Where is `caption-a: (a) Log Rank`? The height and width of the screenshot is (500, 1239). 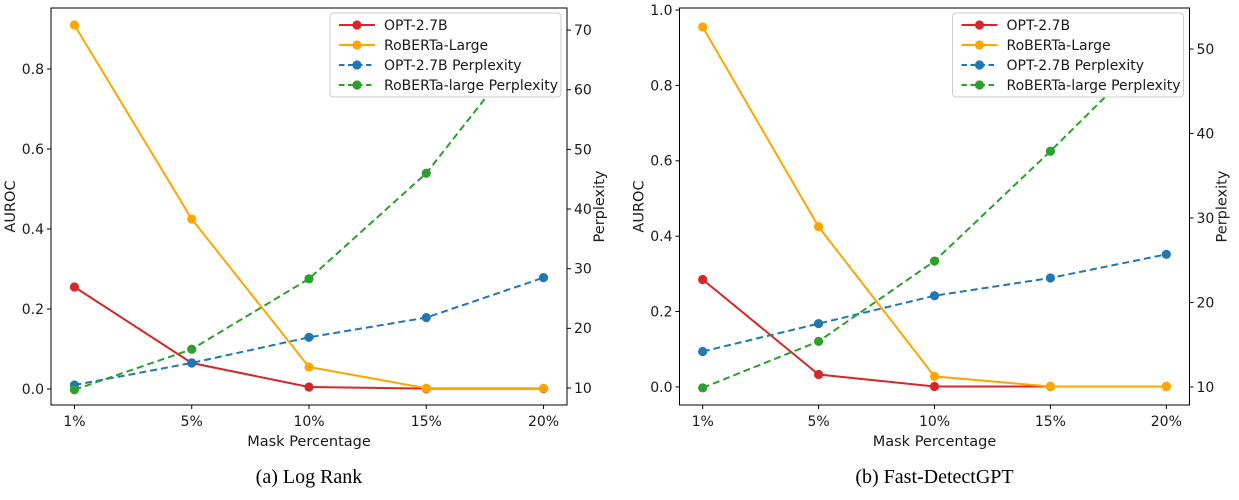
caption-a: (a) Log Rank is located at coordinates (309, 477).